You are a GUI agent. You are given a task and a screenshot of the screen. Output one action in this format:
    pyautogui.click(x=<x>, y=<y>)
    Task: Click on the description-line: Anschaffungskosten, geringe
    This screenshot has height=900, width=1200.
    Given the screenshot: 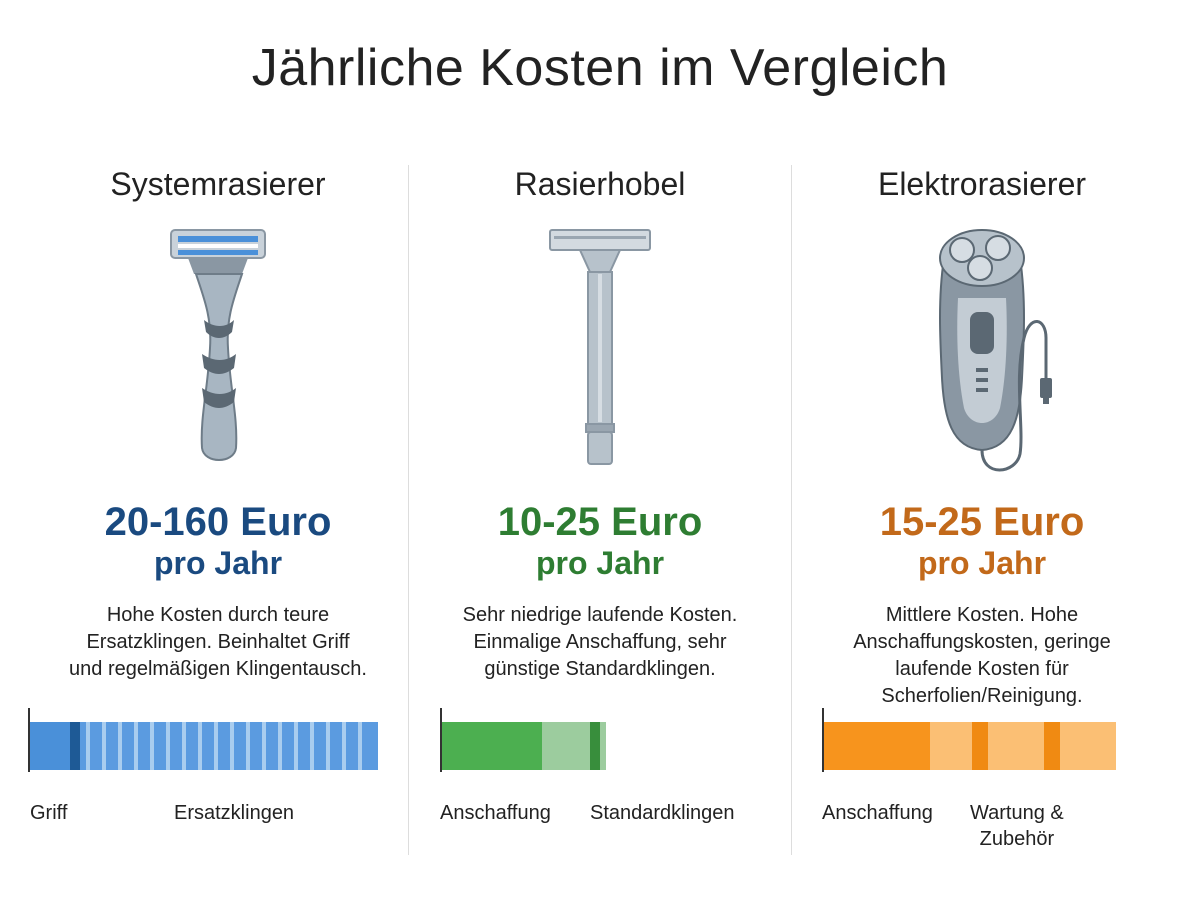 What is the action you would take?
    pyautogui.click(x=982, y=642)
    